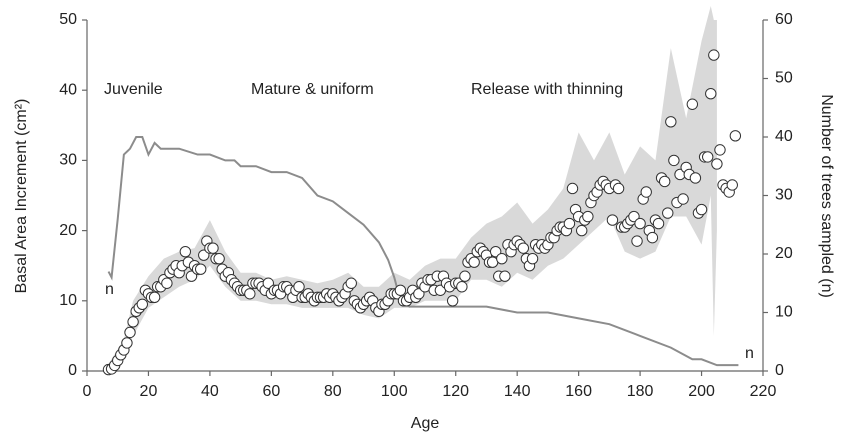 The height and width of the screenshot is (437, 844). I want to click on x-tick-label: 180, so click(640, 391).